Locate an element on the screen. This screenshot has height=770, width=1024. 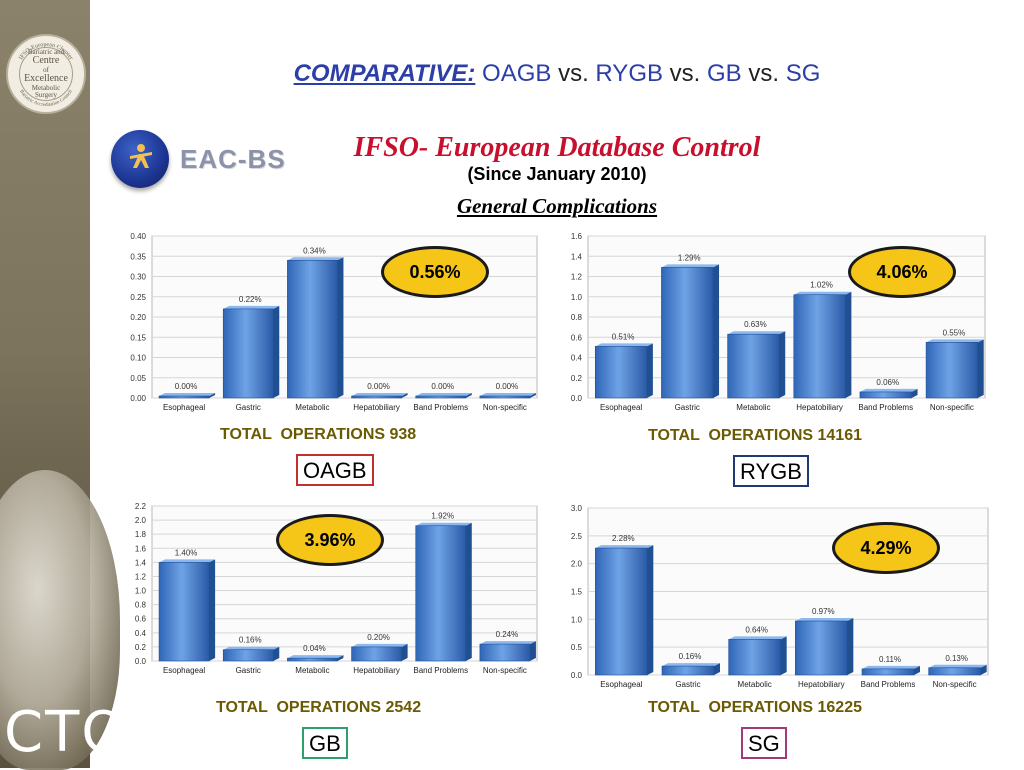
data-label: 0.20% is located at coordinates (378, 637).